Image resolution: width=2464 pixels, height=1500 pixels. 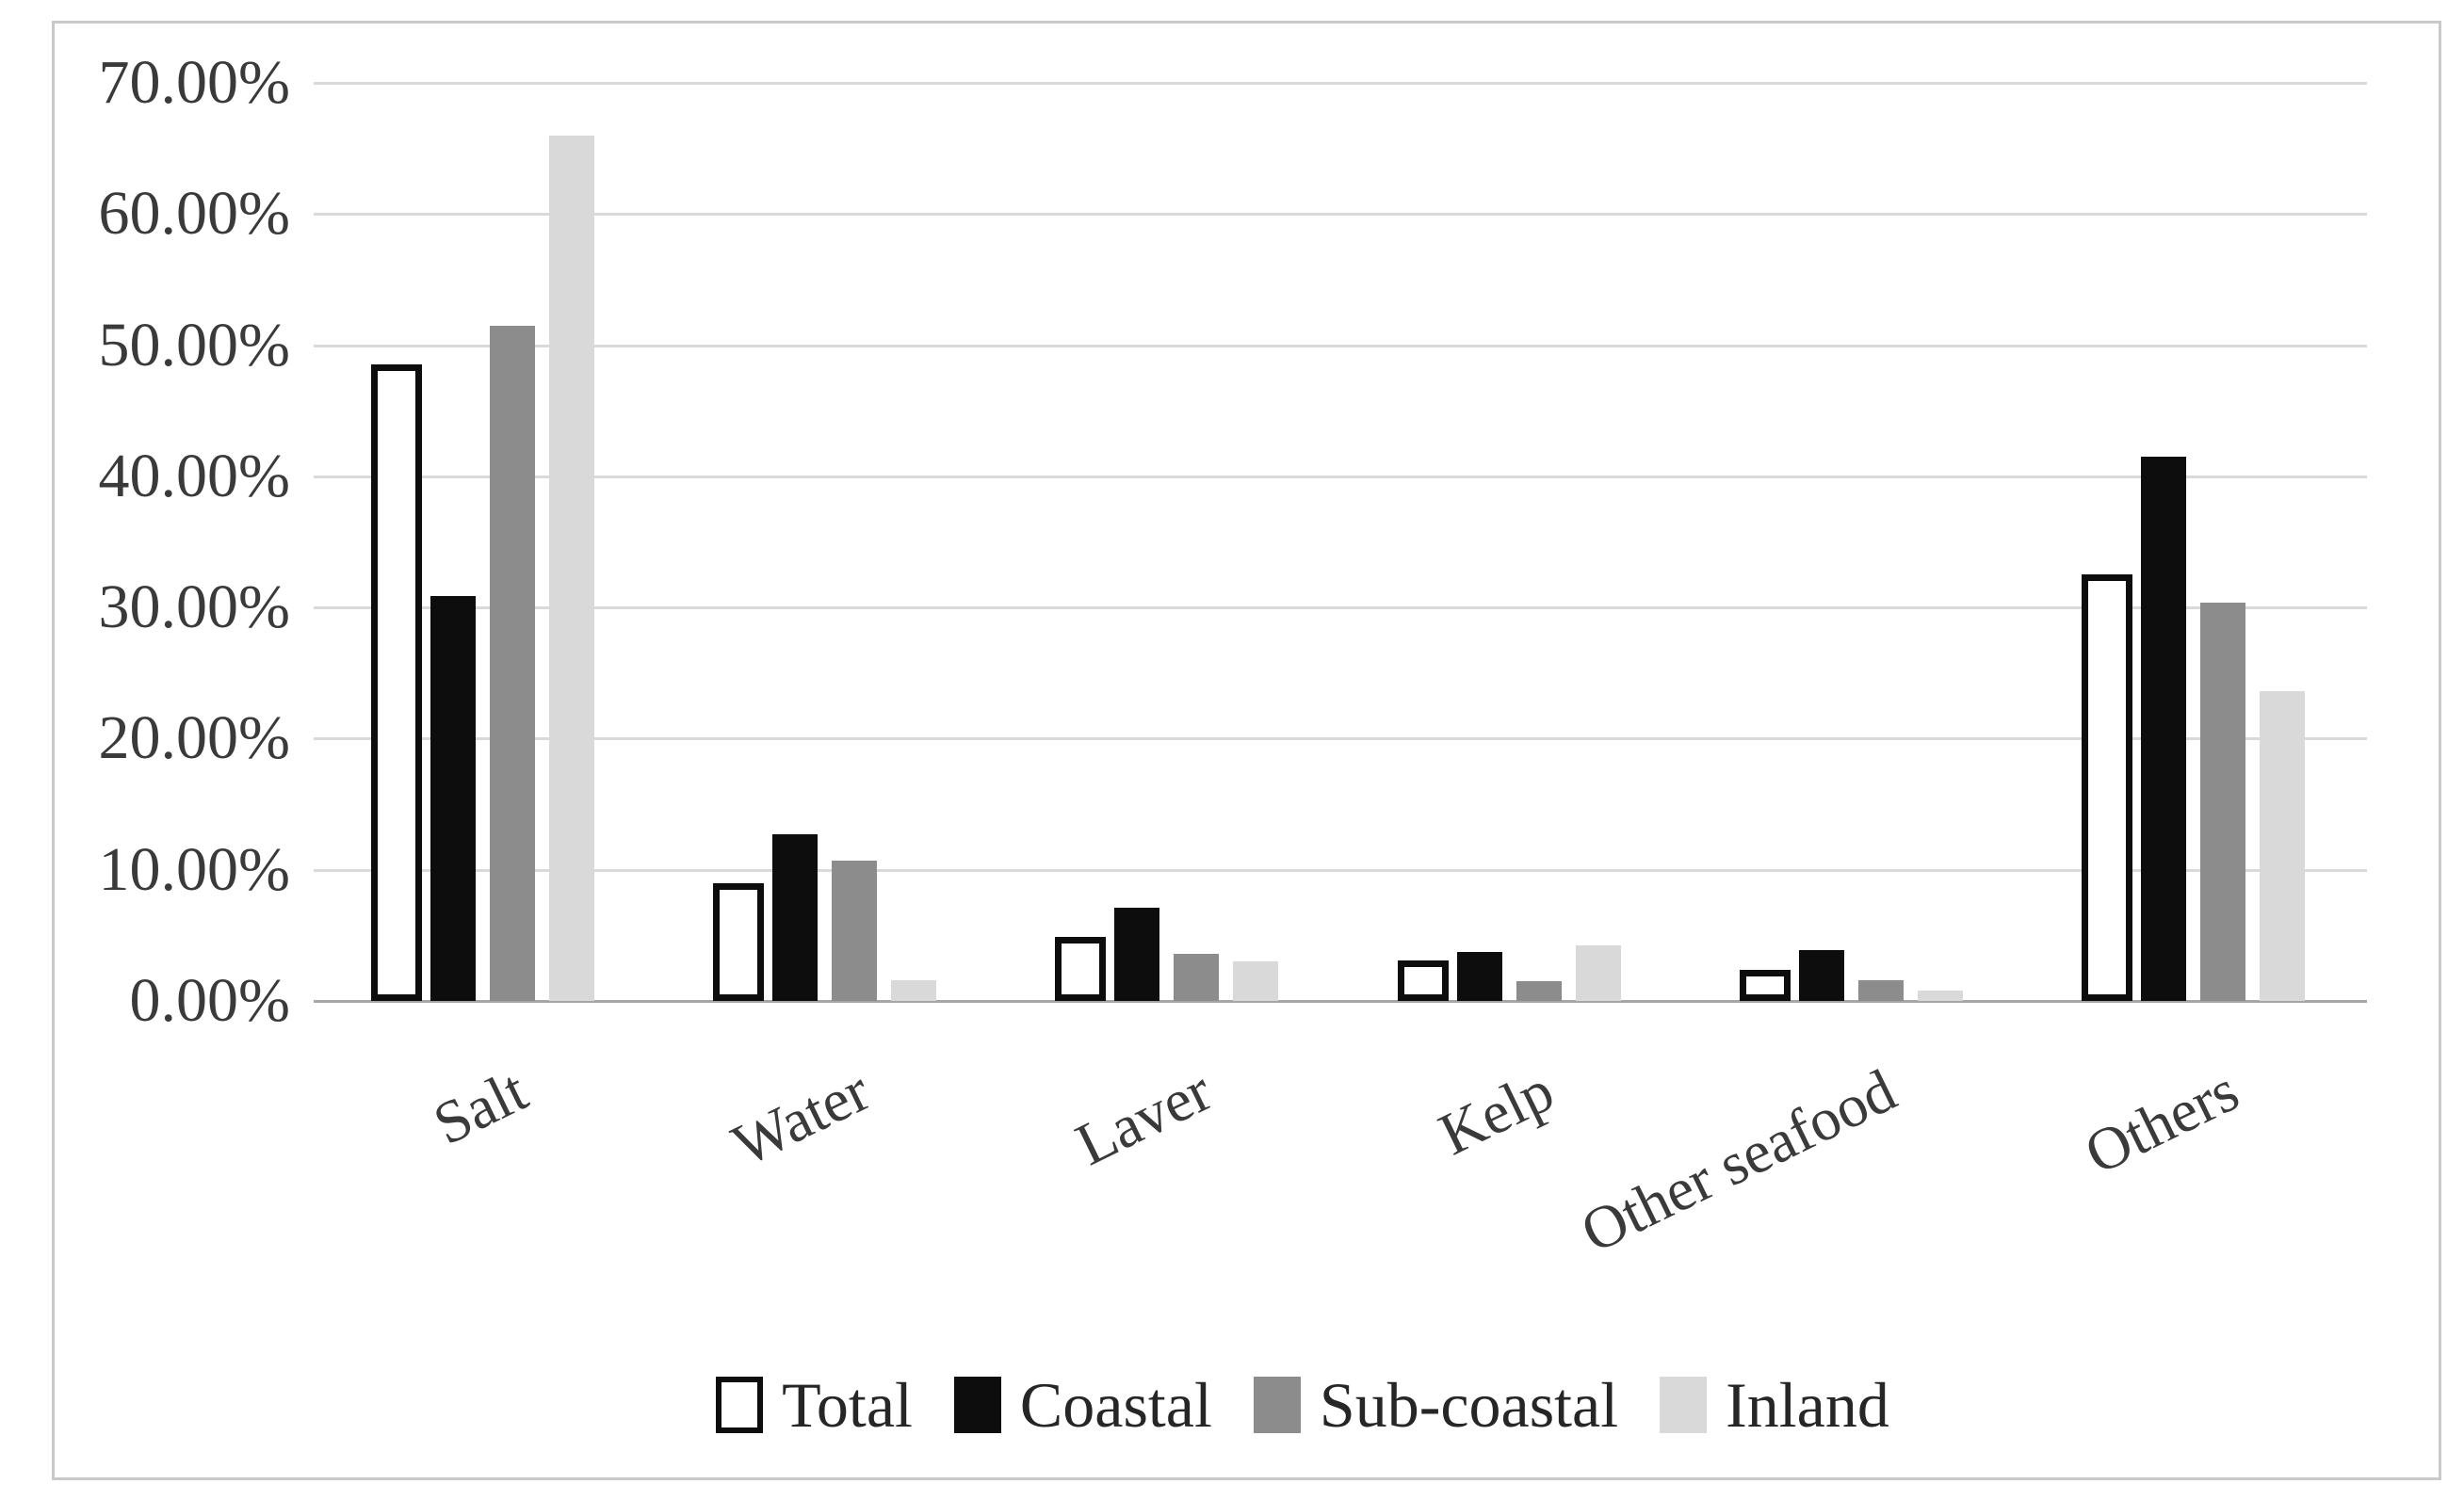 I want to click on bar-inland-laver, so click(x=1255, y=981).